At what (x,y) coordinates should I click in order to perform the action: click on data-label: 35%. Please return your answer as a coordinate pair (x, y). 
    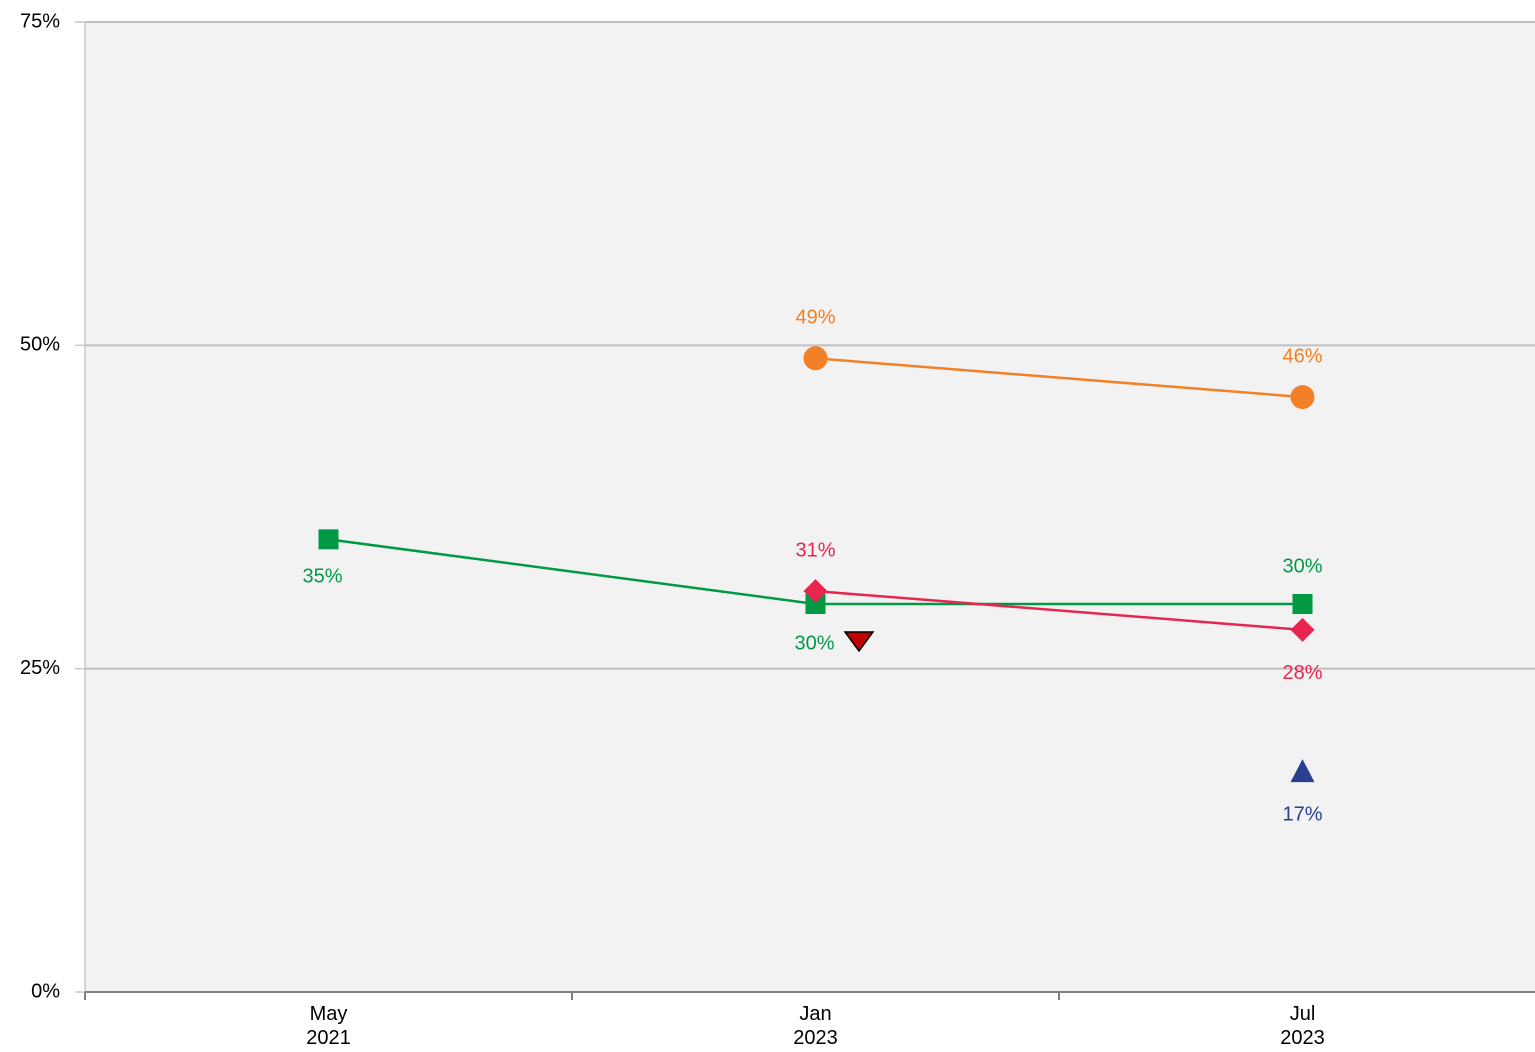
    Looking at the image, I should click on (322, 577).